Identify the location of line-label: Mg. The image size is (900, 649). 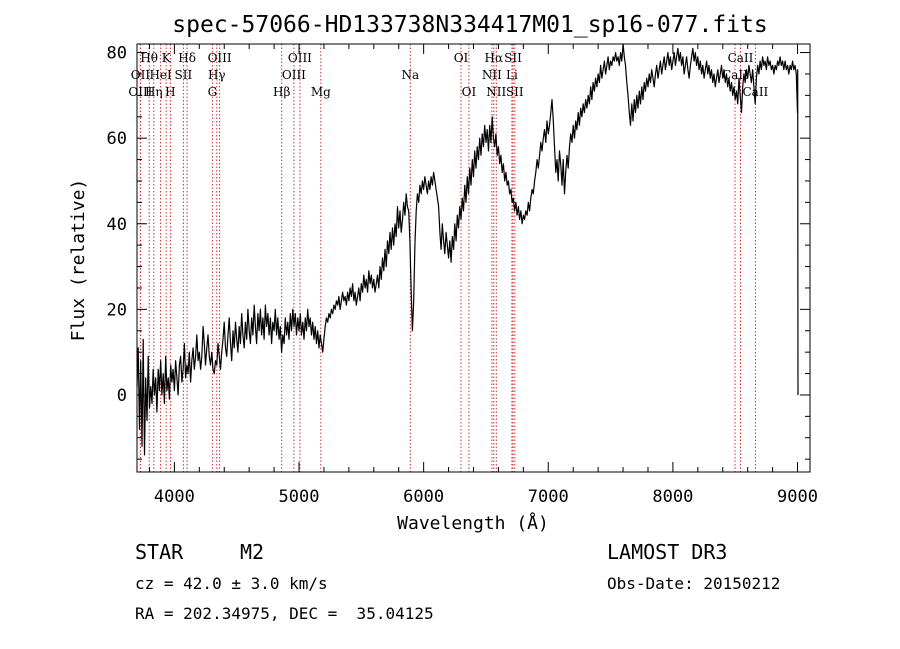
(321, 92).